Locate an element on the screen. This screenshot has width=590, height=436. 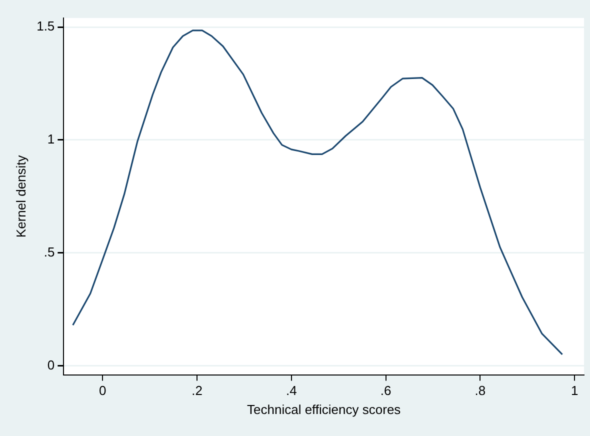
x-axis-title: Technical efficiency scores is located at coordinates (324, 409).